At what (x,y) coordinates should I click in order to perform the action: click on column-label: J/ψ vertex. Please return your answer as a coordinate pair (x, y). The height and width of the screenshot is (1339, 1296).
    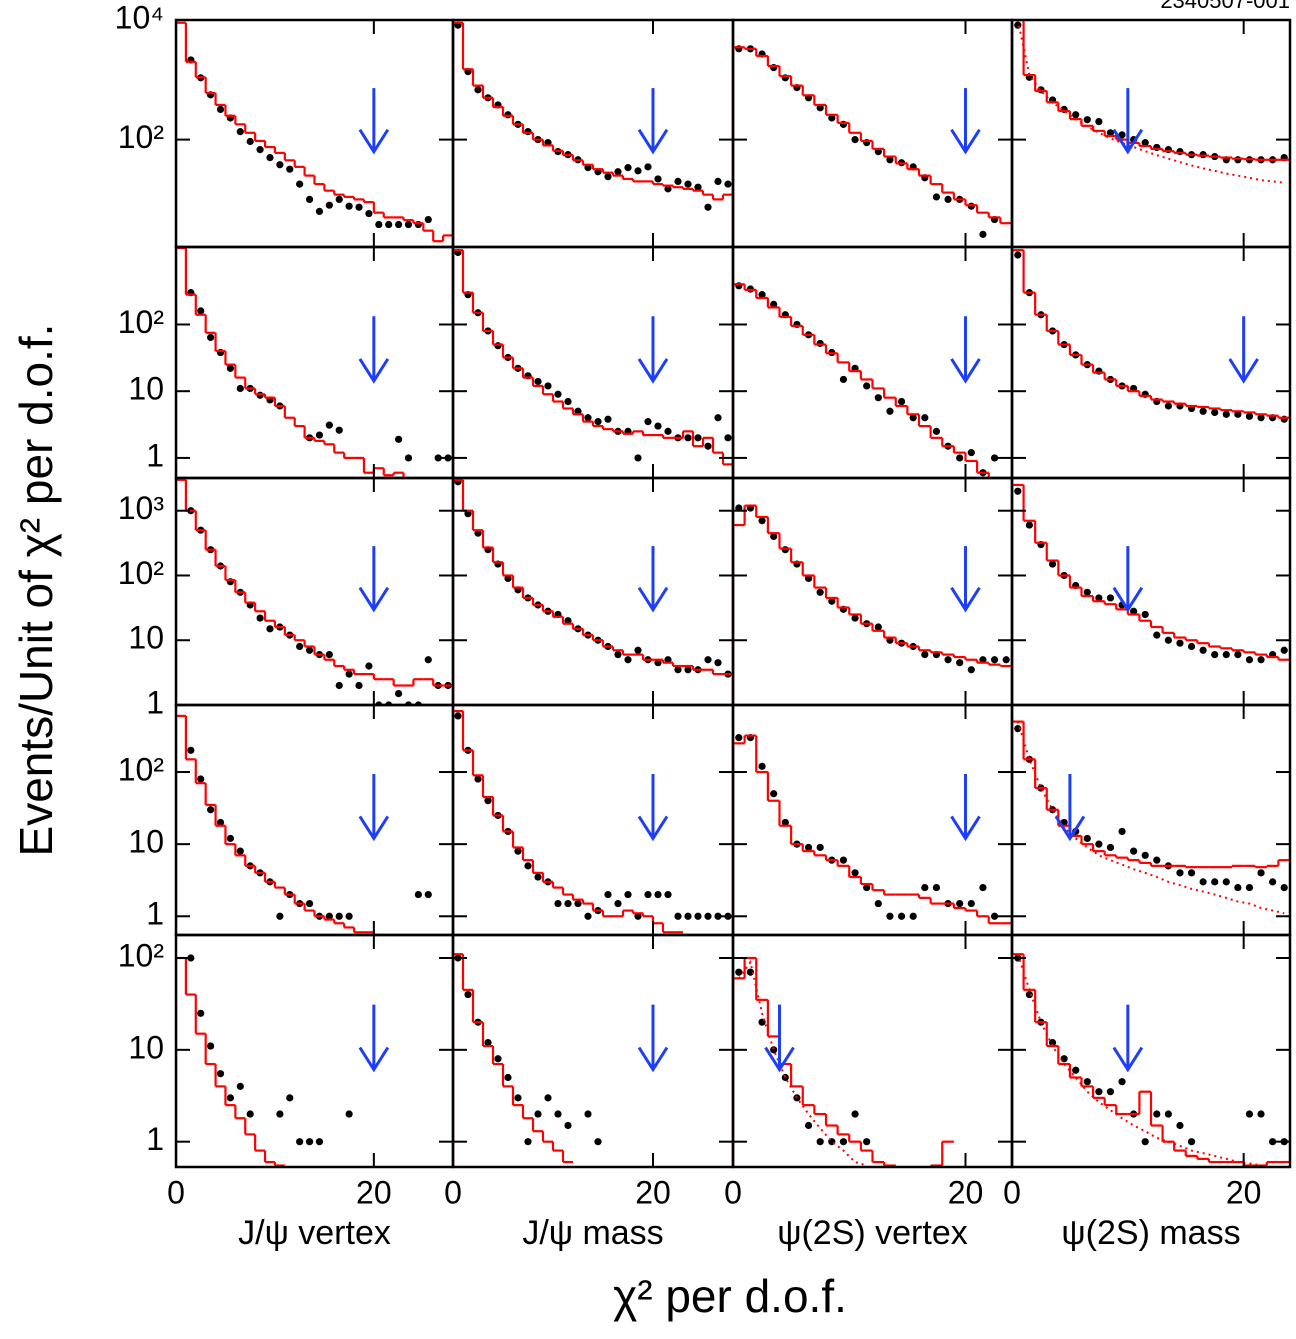
    Looking at the image, I should click on (314, 1233).